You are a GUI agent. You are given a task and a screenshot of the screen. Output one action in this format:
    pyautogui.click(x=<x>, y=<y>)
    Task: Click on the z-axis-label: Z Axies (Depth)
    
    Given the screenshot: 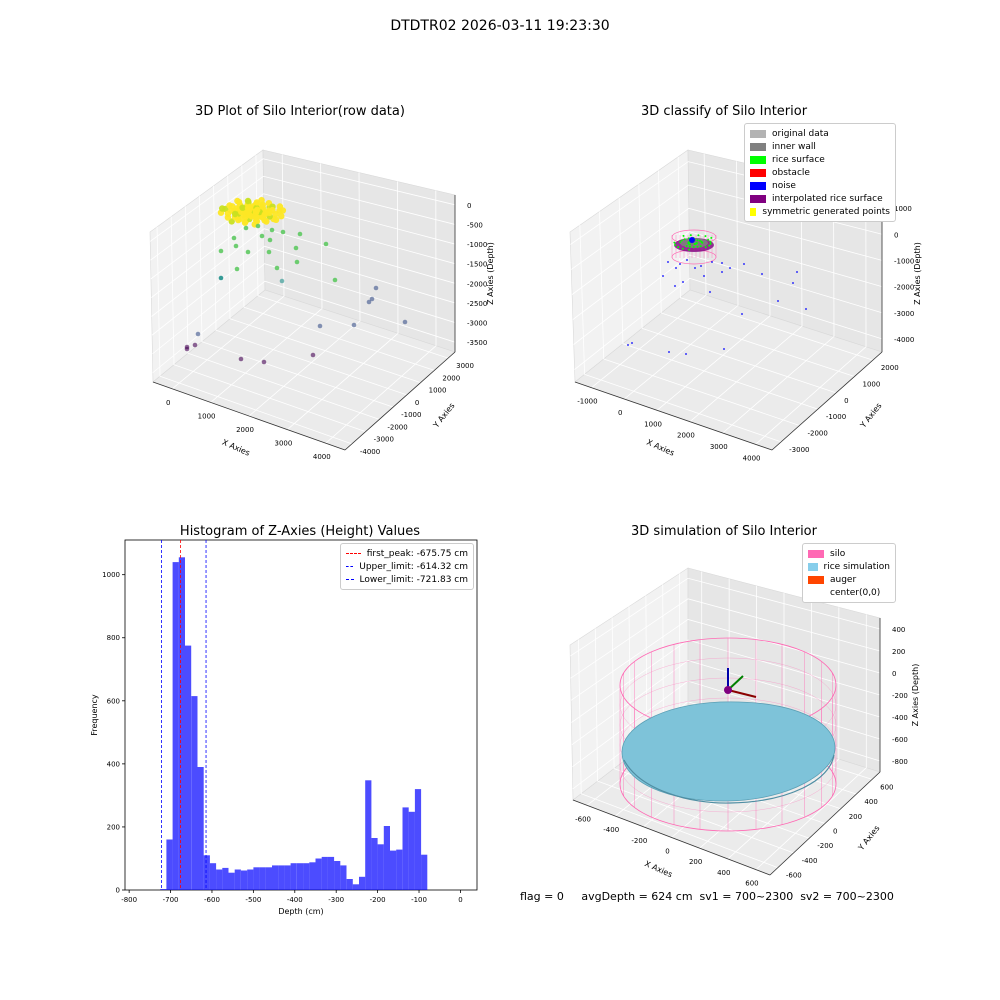 What is the action you would take?
    pyautogui.click(x=915, y=695)
    